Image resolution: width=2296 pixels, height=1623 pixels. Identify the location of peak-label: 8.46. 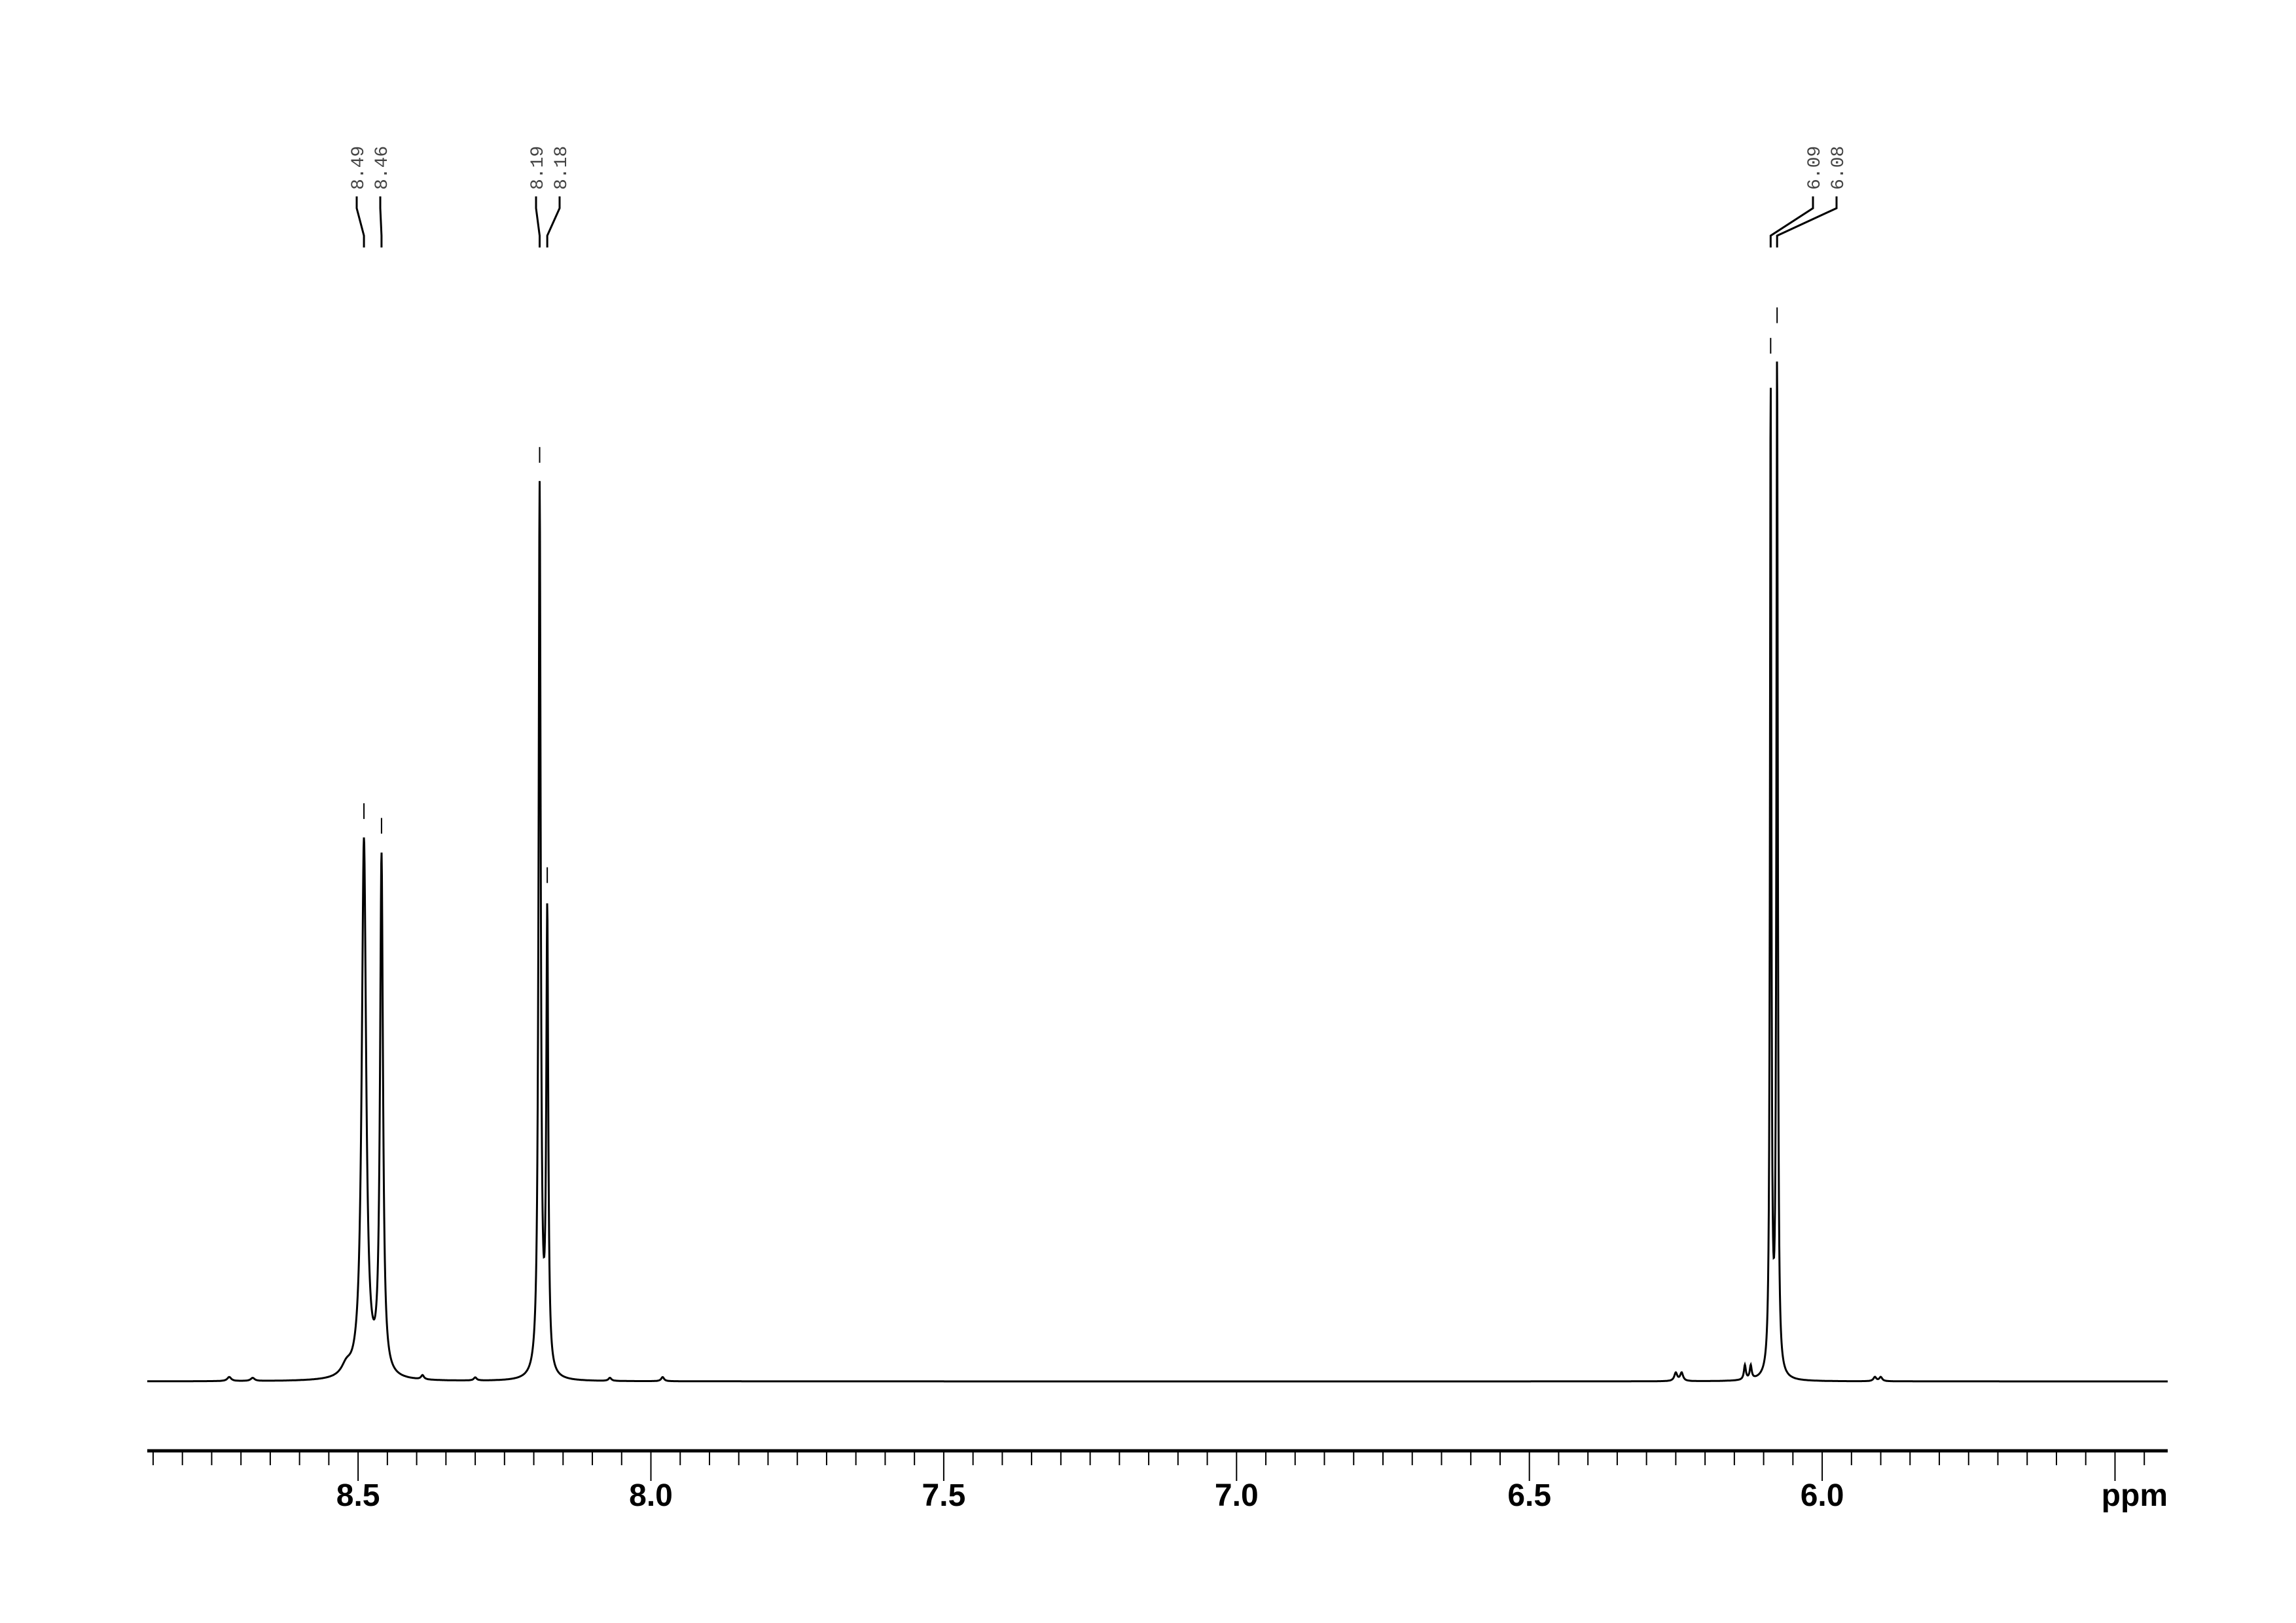
(382, 168).